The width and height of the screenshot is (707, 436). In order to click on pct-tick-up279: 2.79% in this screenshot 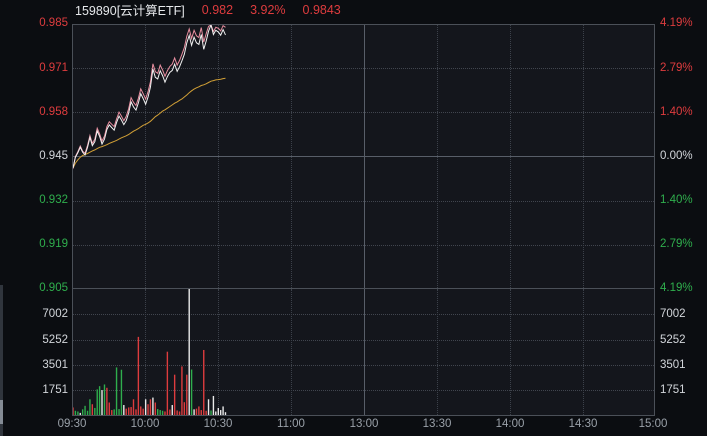, I will do `click(676, 68)`.